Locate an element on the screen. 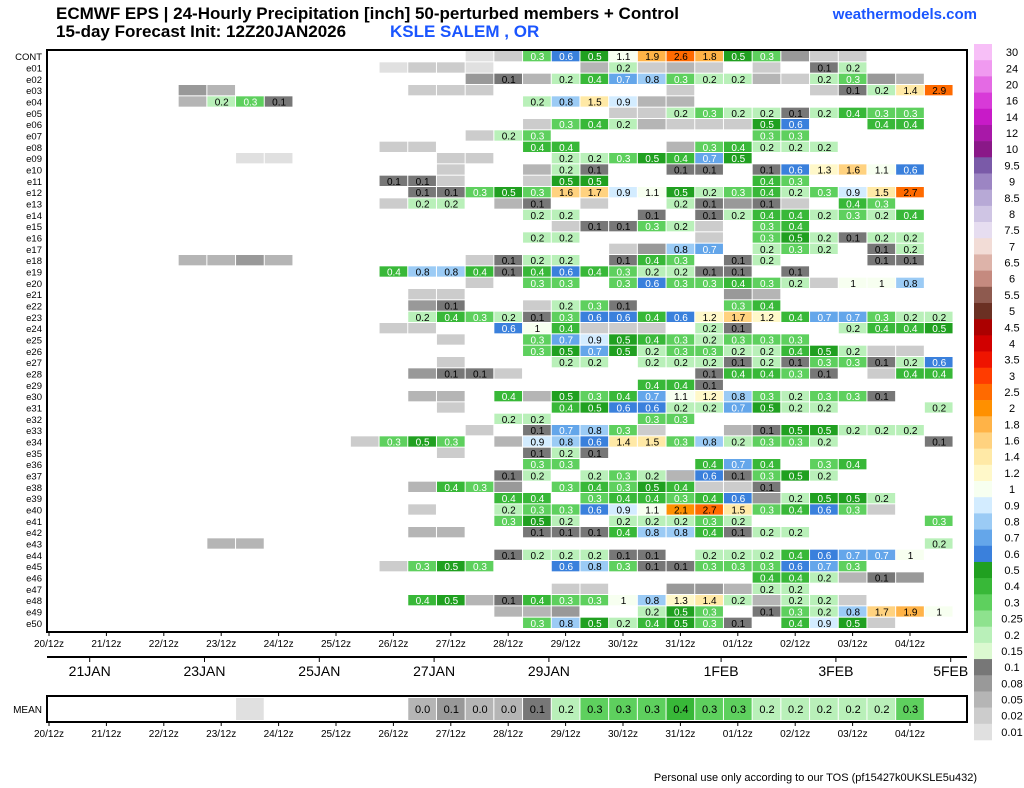 Image resolution: width=1024 pixels, height=788 pixels. mean-value-label: 0.0 is located at coordinates (508, 710).